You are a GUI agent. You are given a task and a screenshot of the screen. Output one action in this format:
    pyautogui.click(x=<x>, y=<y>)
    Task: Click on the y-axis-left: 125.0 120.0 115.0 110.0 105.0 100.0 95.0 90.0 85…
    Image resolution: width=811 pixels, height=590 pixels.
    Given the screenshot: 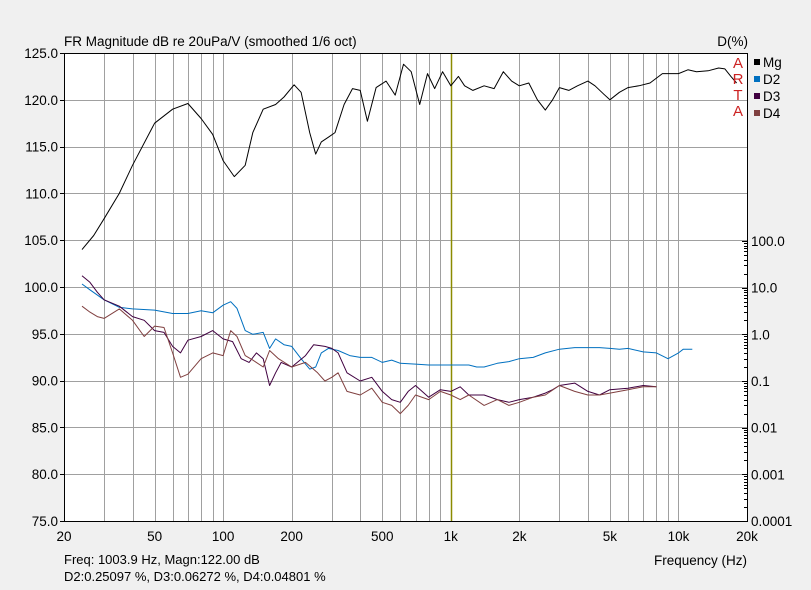 What is the action you would take?
    pyautogui.click(x=44, y=287)
    